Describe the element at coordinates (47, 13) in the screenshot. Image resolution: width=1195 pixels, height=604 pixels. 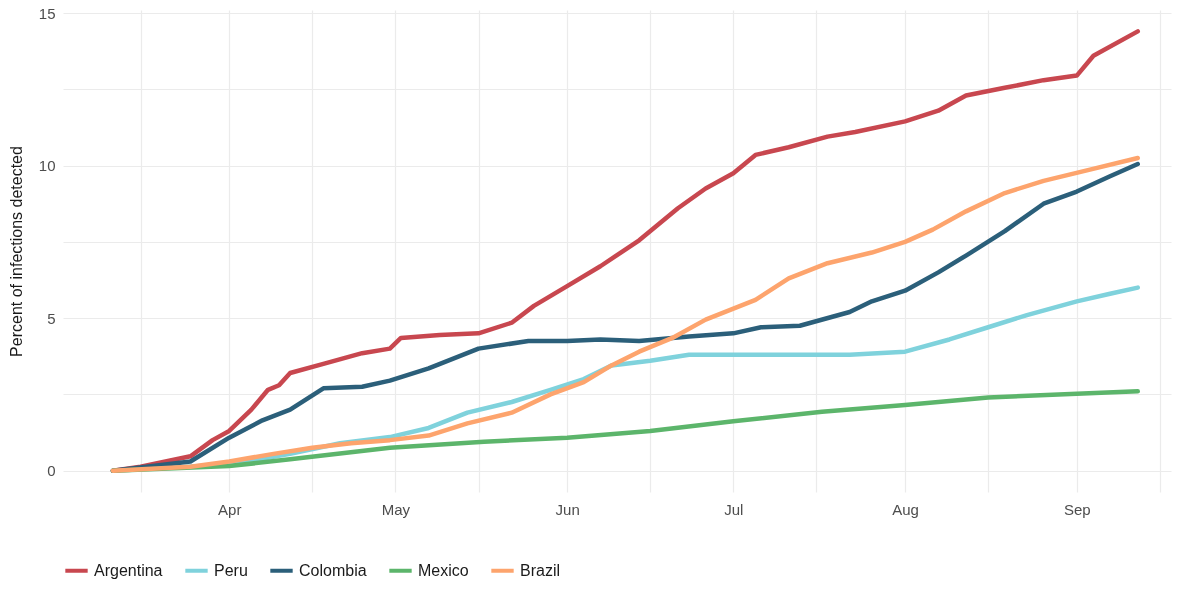
I see `y-tick-label: 15` at that location.